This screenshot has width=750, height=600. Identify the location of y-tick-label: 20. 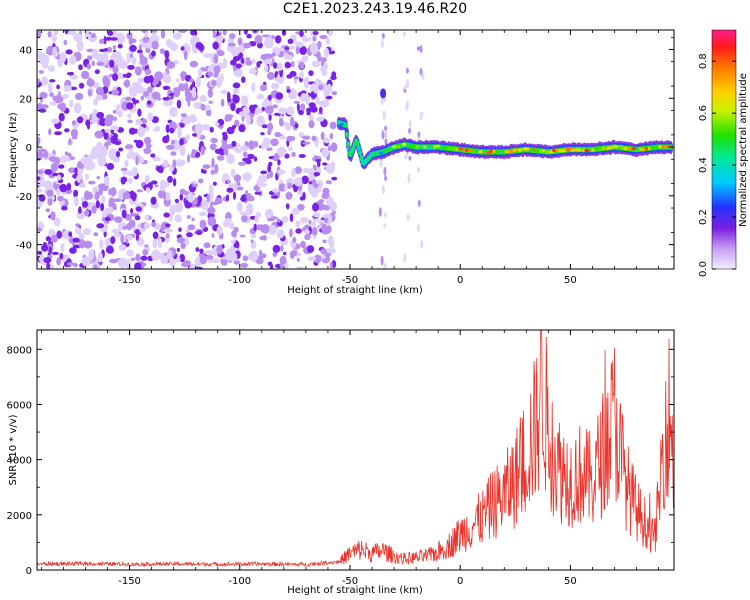
(25, 99).